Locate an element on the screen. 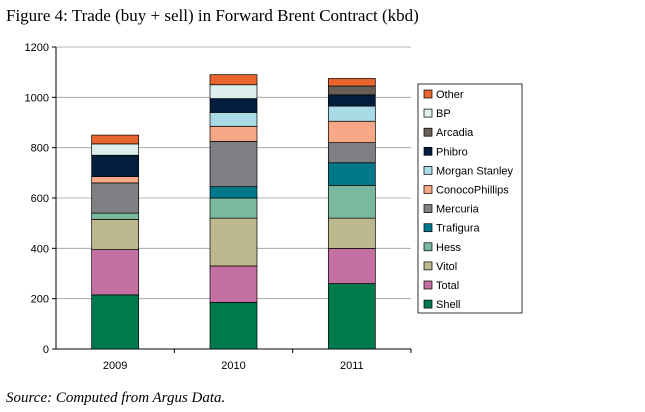 The height and width of the screenshot is (412, 645). bar-segment-trafigura-2010 is located at coordinates (233, 192).